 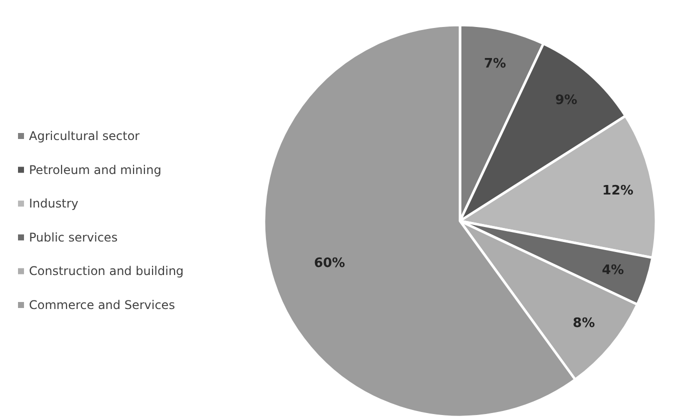 I want to click on legend-label: Agricultural sector, so click(x=84, y=136).